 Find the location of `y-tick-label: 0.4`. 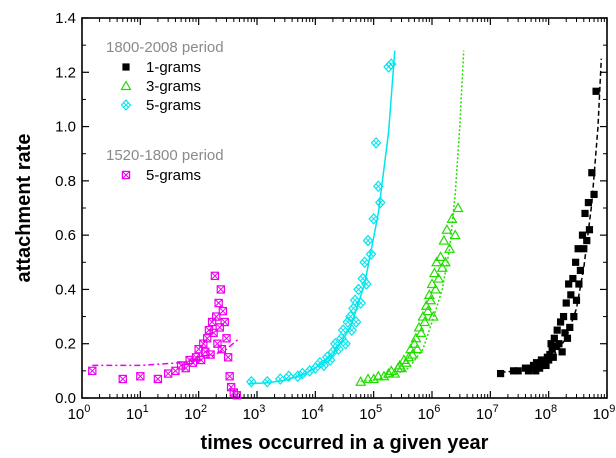

y-tick-label: 0.4 is located at coordinates (65, 289).